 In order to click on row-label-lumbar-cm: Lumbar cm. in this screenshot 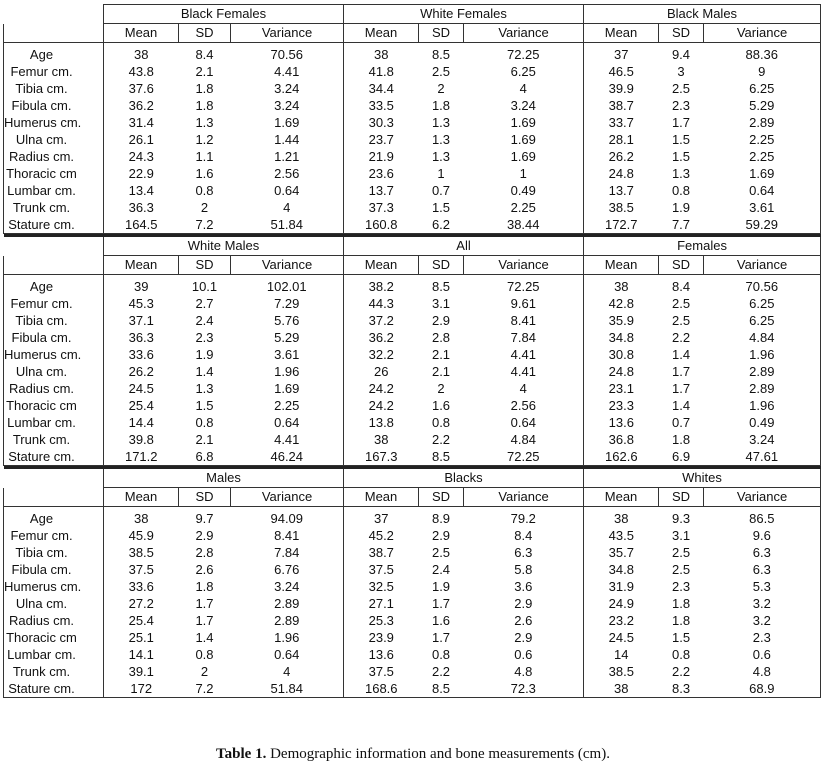, I will do `click(53, 422)`.